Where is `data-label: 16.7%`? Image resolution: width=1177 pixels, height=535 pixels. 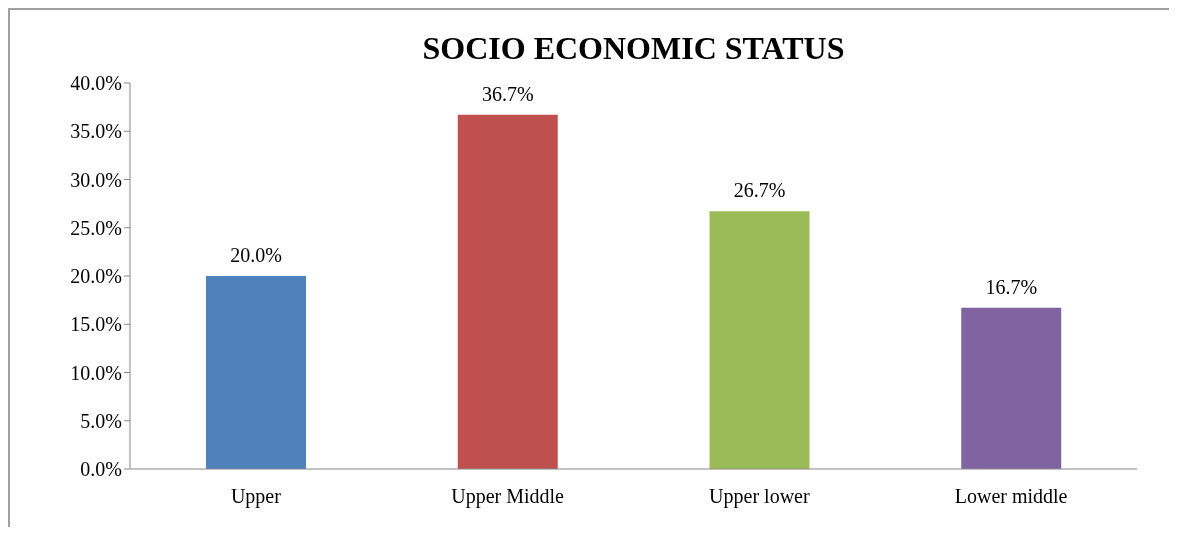 data-label: 16.7% is located at coordinates (1011, 286).